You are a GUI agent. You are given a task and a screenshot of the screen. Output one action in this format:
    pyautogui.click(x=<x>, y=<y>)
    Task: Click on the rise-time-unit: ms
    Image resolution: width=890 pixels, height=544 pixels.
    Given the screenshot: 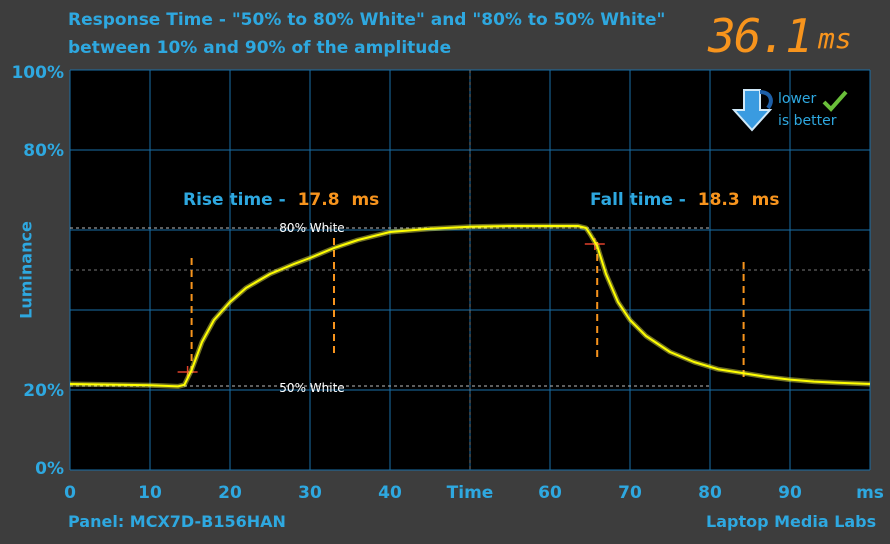 What is the action you would take?
    pyautogui.click(x=365, y=200)
    